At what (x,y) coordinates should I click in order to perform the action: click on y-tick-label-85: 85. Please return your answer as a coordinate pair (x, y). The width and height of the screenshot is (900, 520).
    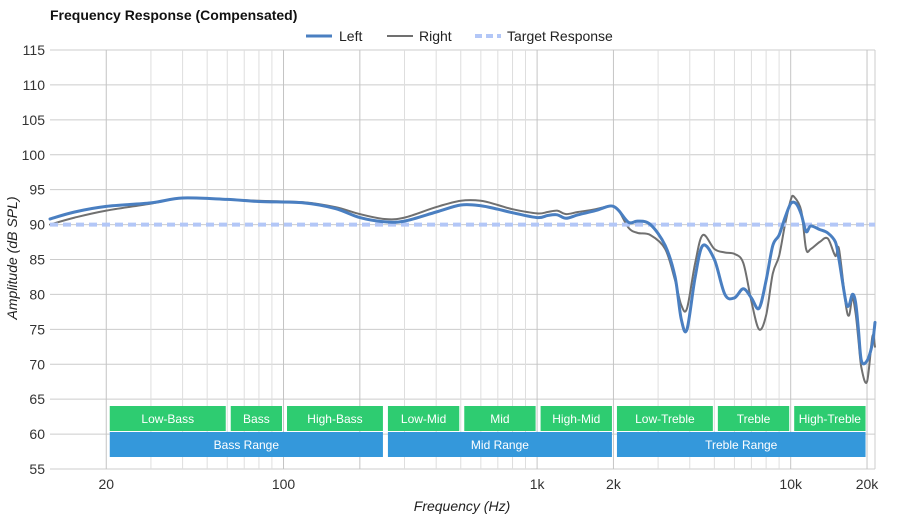
    Looking at the image, I should click on (37, 260).